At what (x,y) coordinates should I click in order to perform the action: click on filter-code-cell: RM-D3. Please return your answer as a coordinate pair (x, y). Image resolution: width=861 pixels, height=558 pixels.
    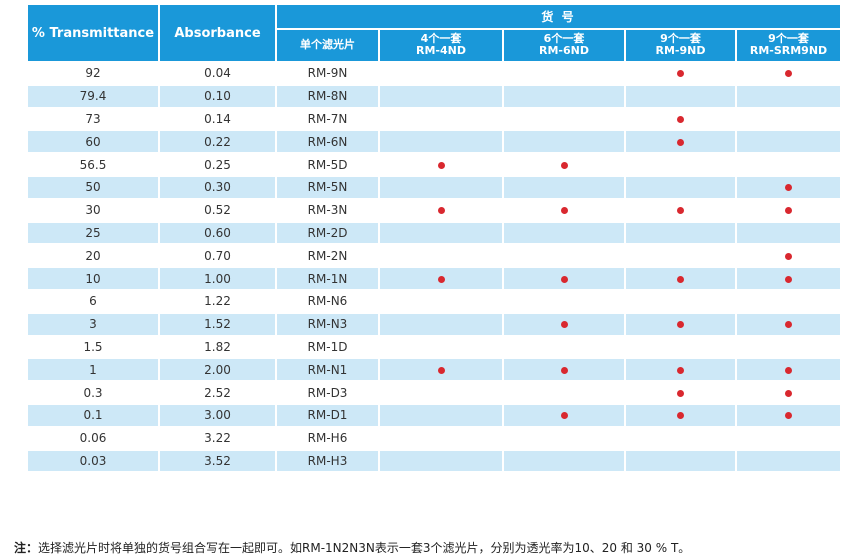
    Looking at the image, I should click on (327, 392).